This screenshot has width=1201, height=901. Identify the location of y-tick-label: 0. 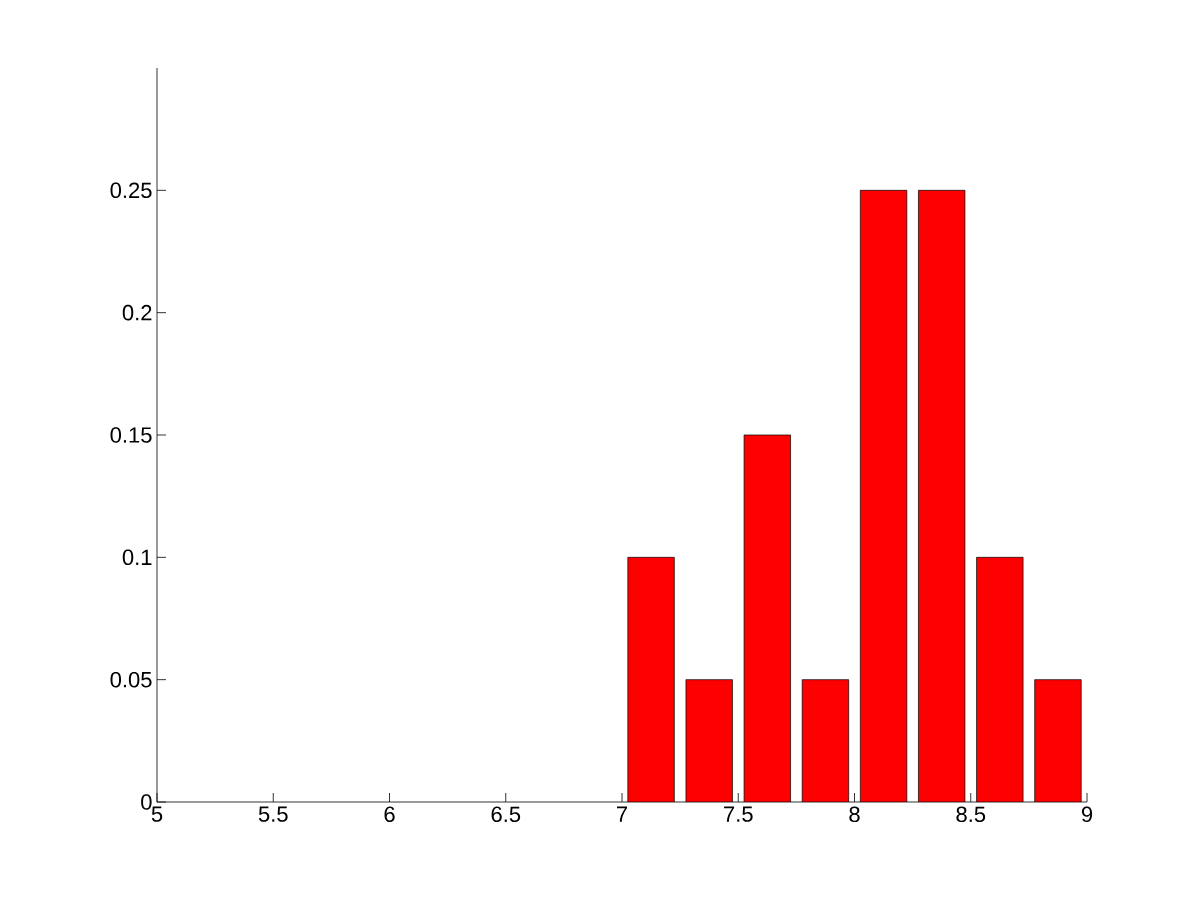
(146, 802).